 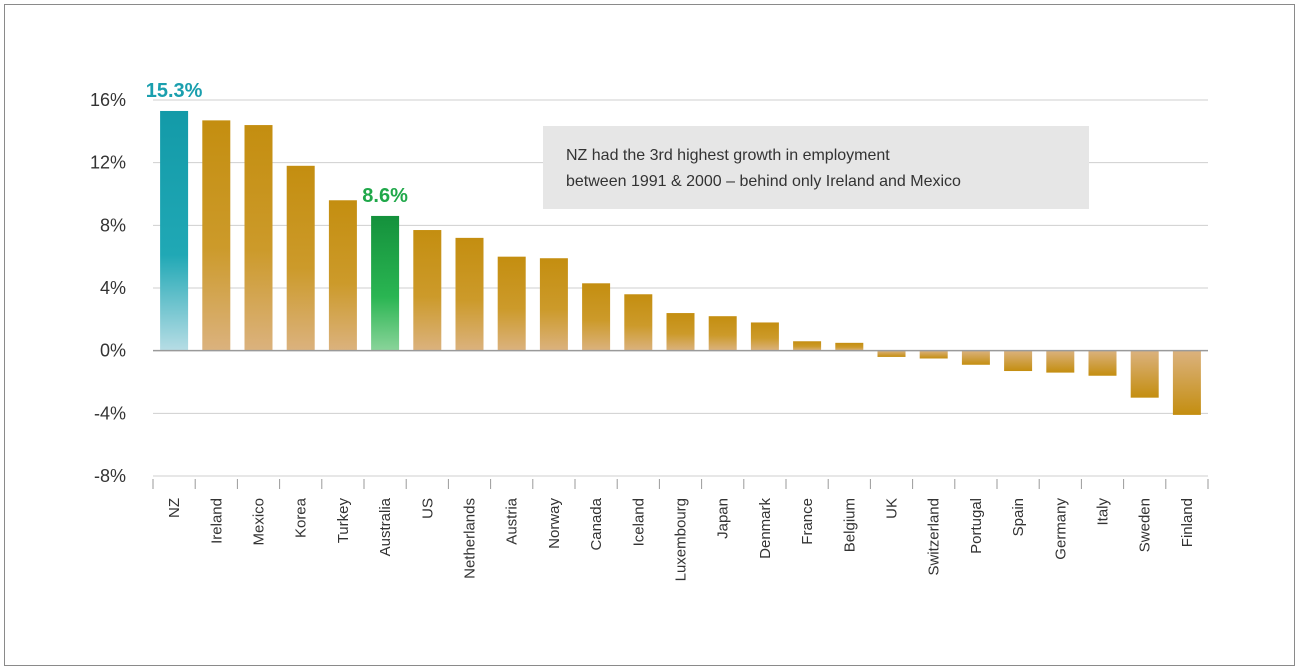 I want to click on bar-denmark, so click(x=764, y=336).